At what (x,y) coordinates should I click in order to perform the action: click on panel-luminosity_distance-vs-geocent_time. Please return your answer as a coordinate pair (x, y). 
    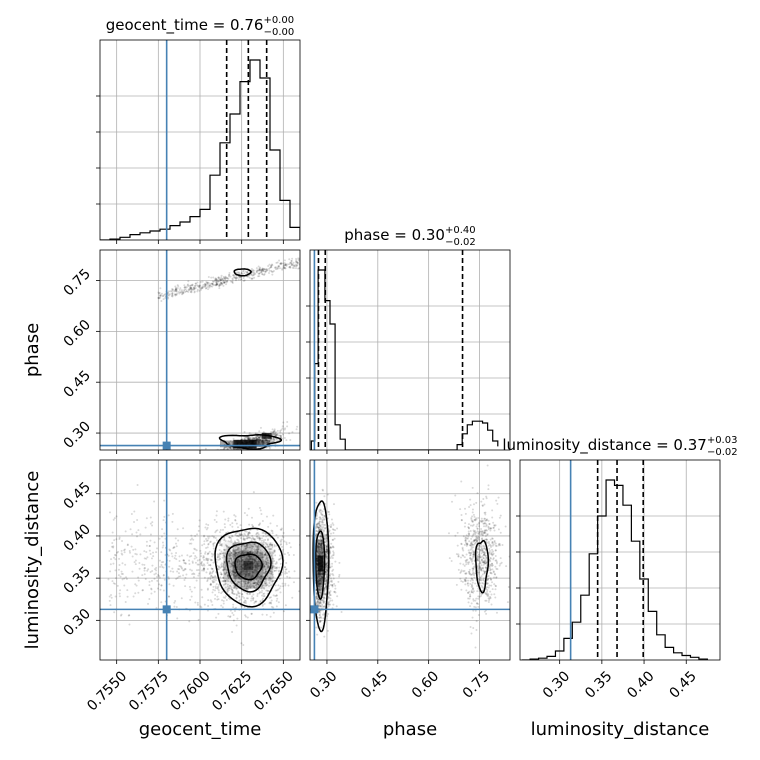
    Looking at the image, I should click on (200, 560).